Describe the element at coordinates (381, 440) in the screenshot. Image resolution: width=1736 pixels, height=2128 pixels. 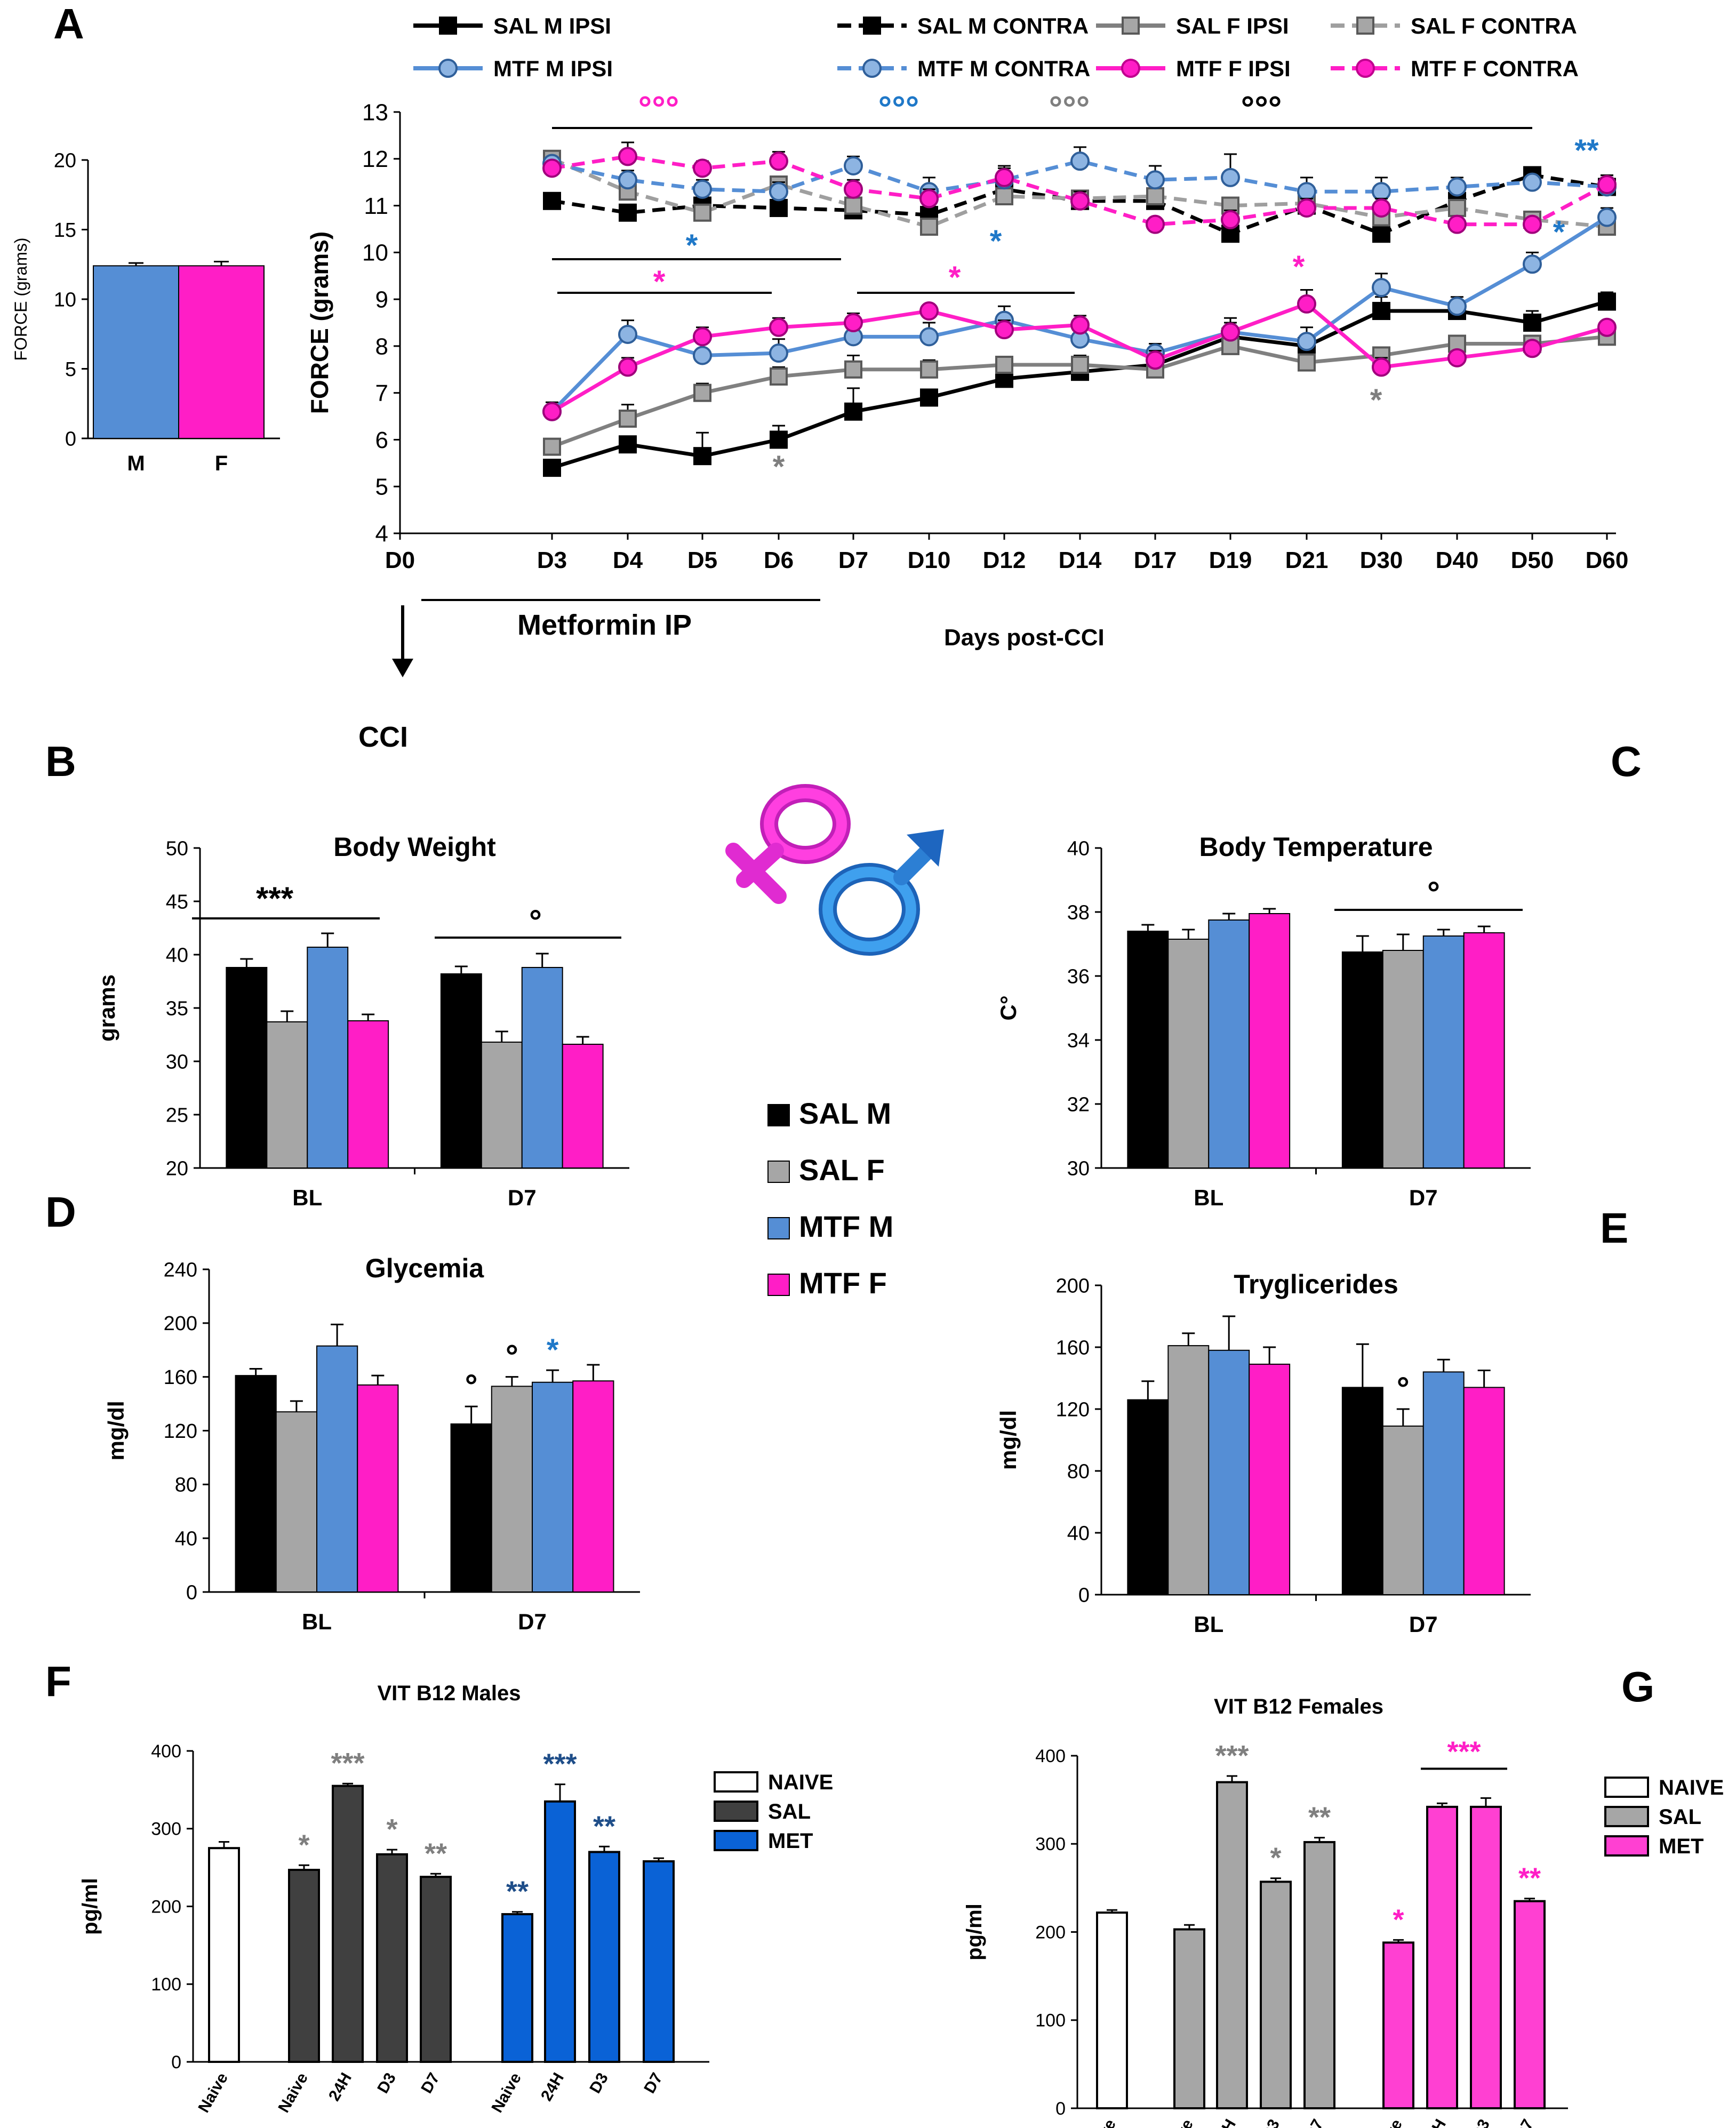
I see `y-tick-label: 6` at that location.